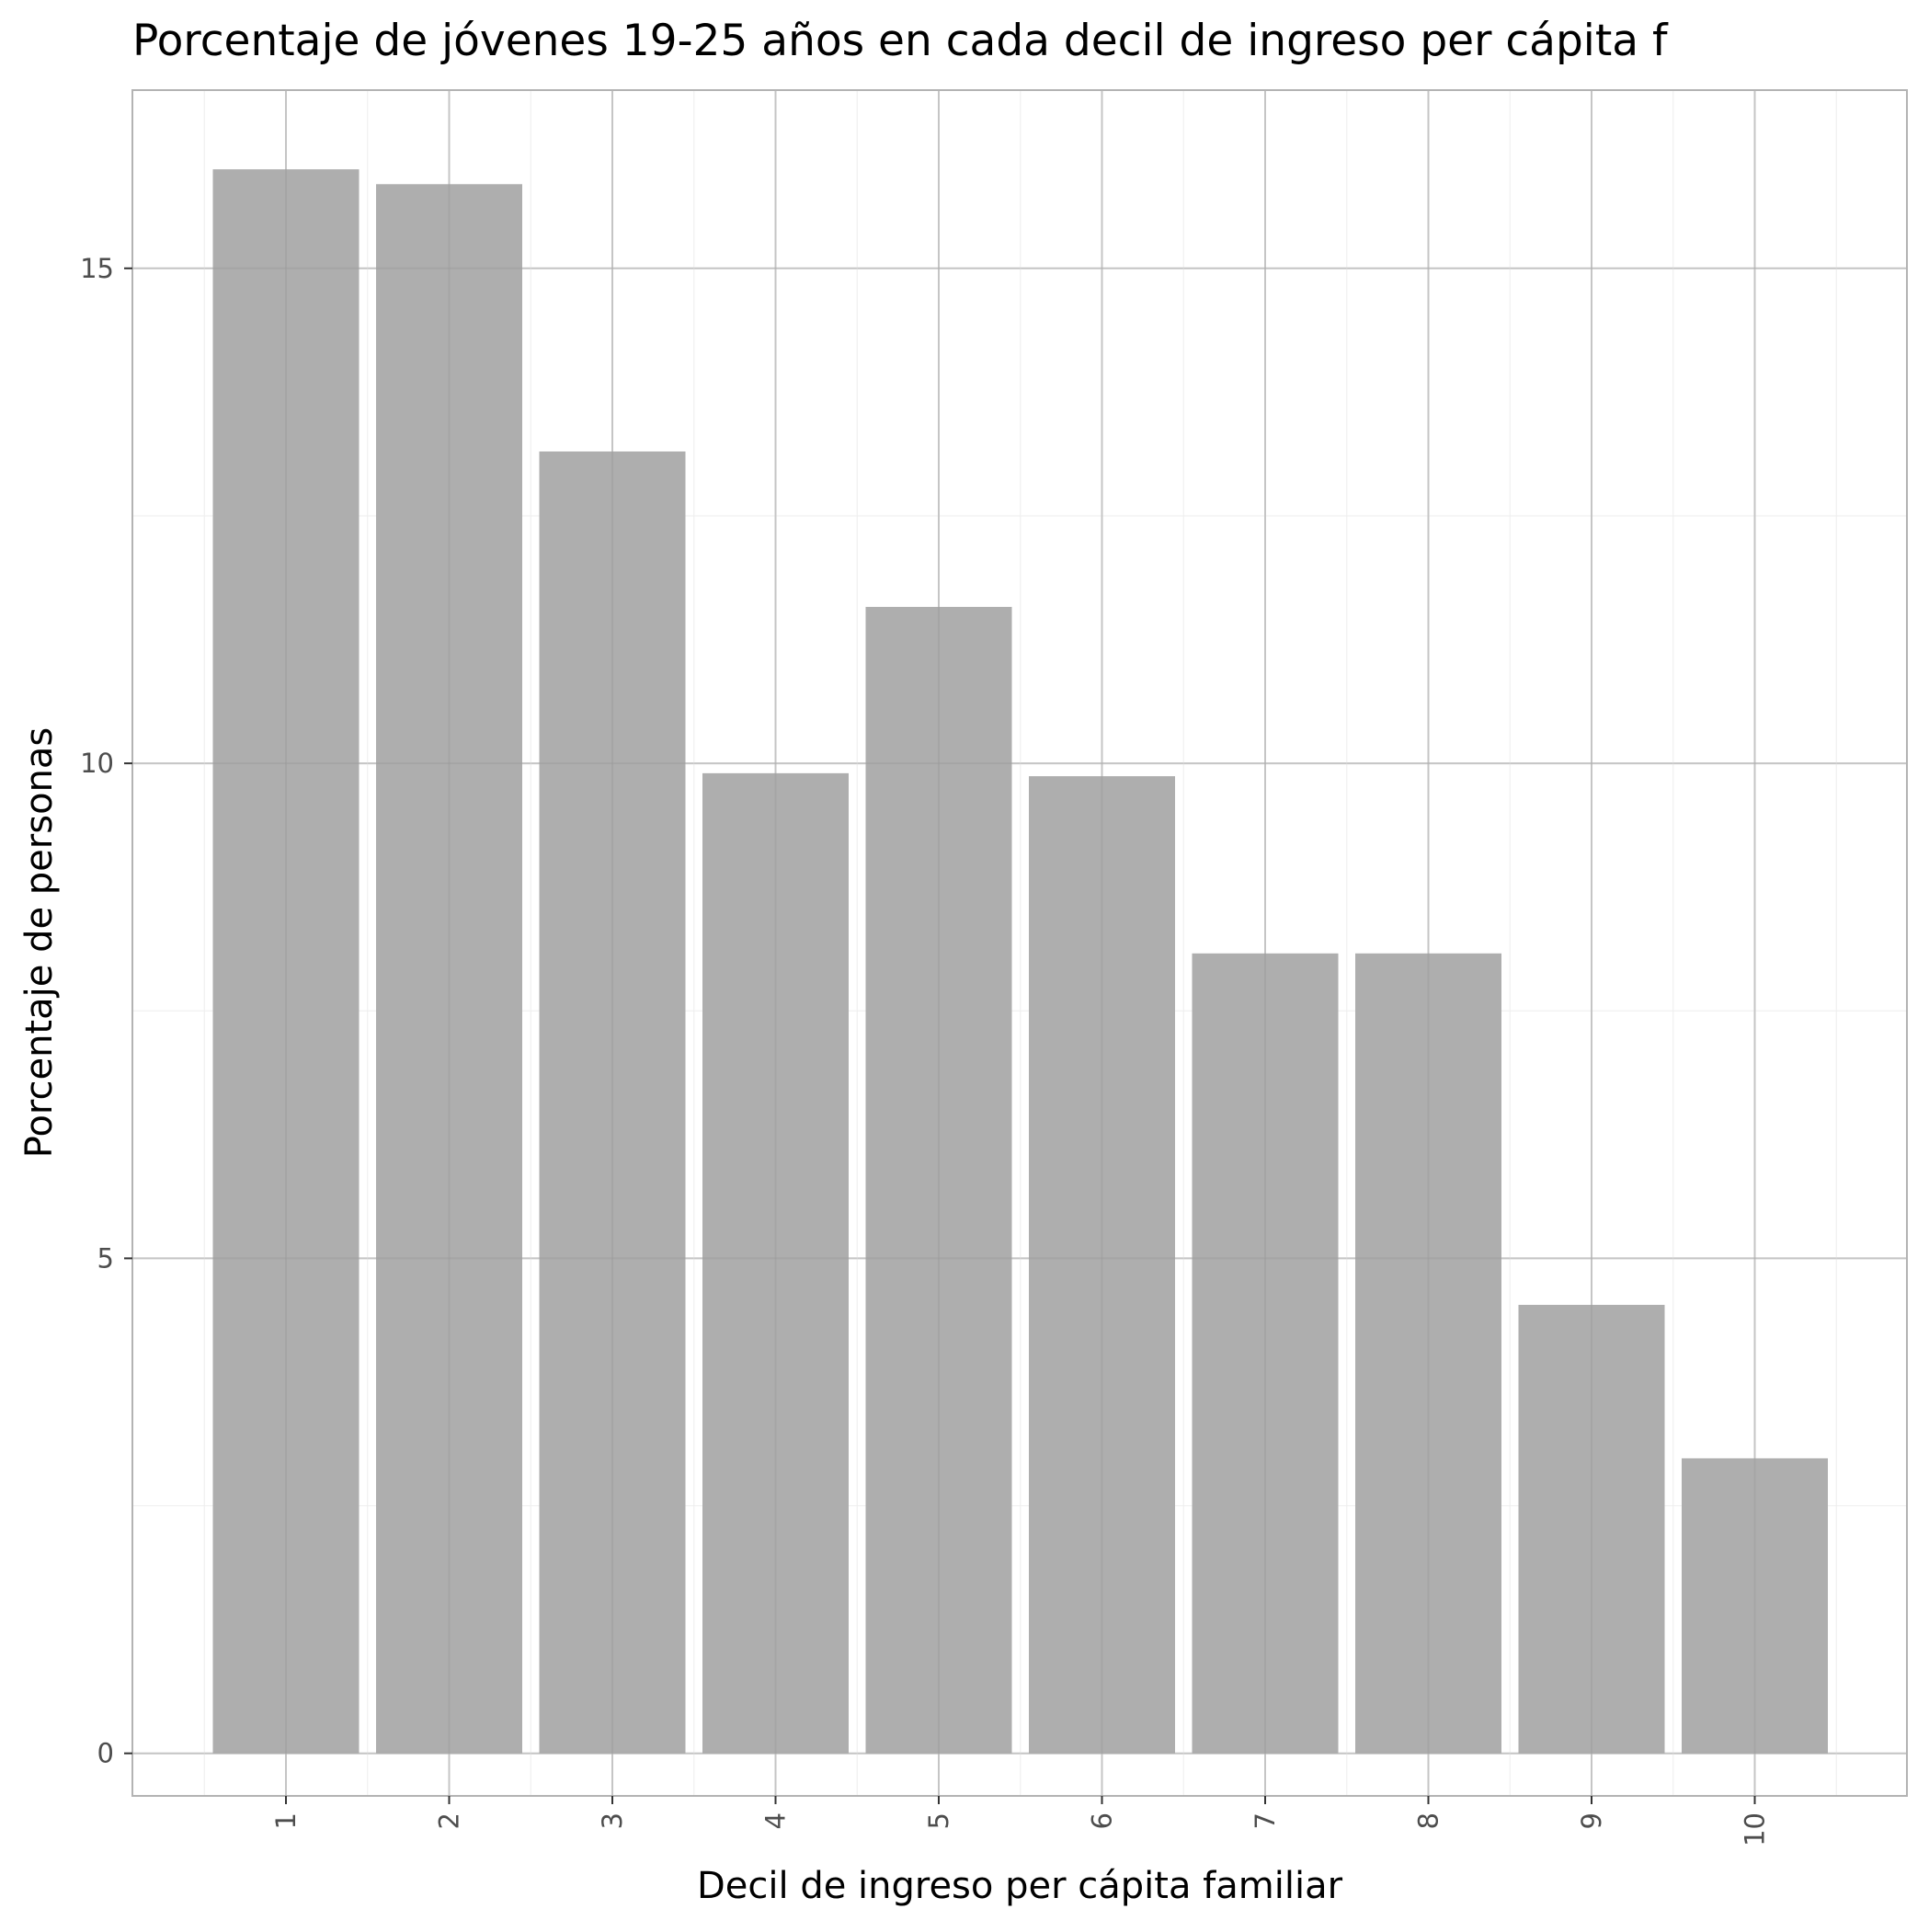 The width and height of the screenshot is (1929, 1932). What do you see at coordinates (97, 268) in the screenshot?
I see `y-tick-label: 15` at bounding box center [97, 268].